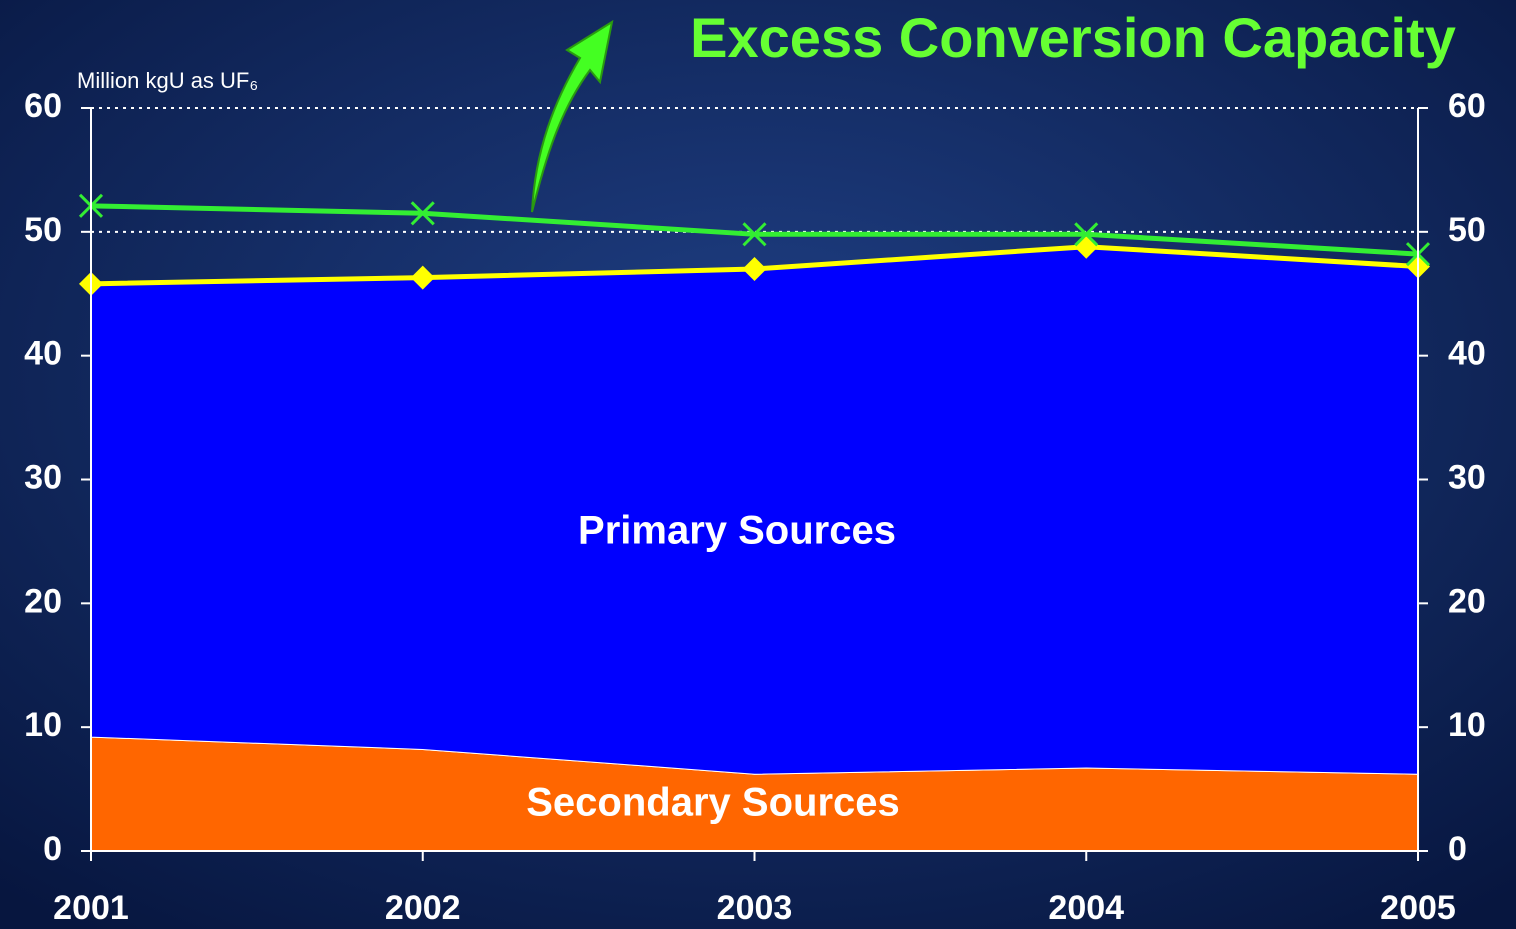 The height and width of the screenshot is (929, 1516). I want to click on y-tick-label: 50, so click(43, 230).